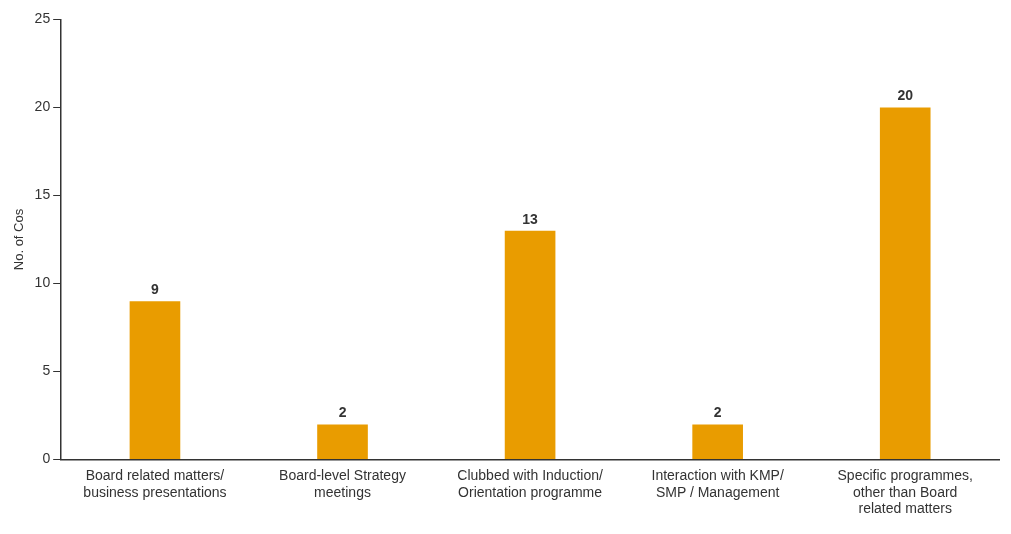  Describe the element at coordinates (905, 491) in the screenshot. I see `x-tick-label: Specific programmes, other than Board related matters` at that location.